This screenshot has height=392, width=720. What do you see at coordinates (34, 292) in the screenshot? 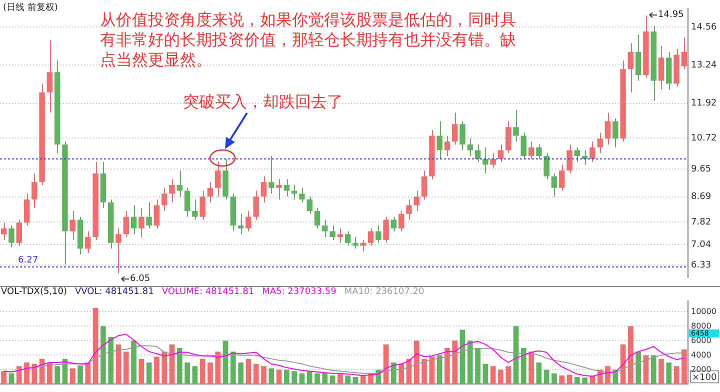
I see `chart-title: VOL-TDX(5,10)` at bounding box center [34, 292].